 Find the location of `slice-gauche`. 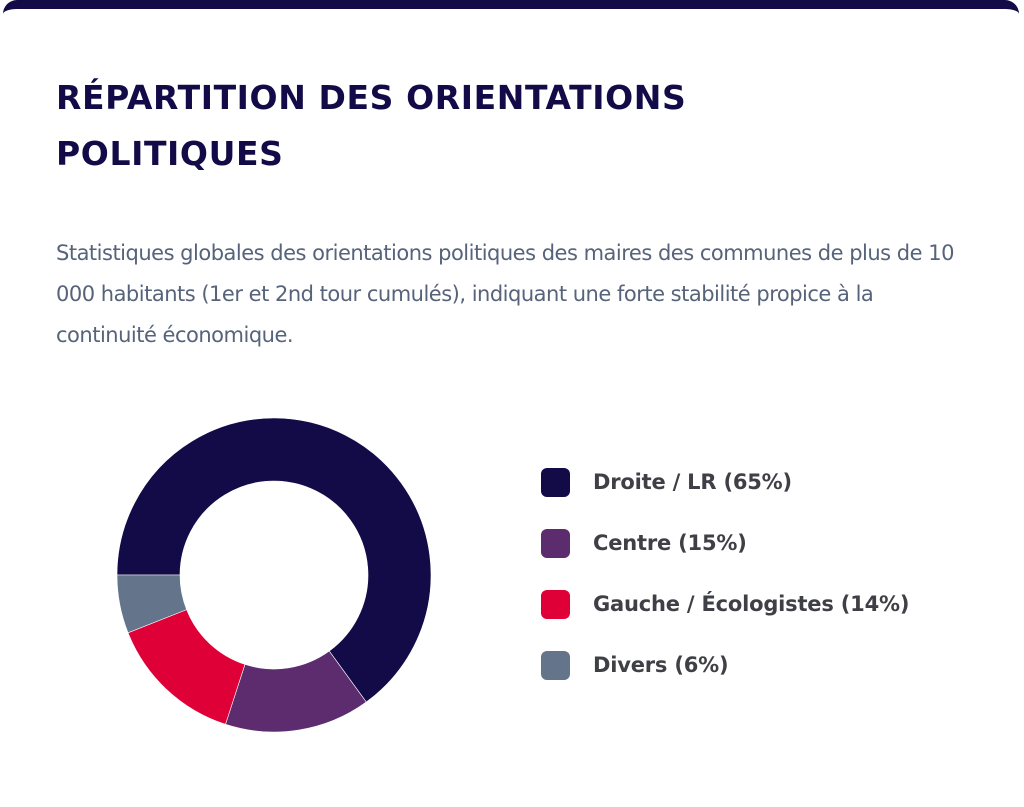

slice-gauche is located at coordinates (186, 667).